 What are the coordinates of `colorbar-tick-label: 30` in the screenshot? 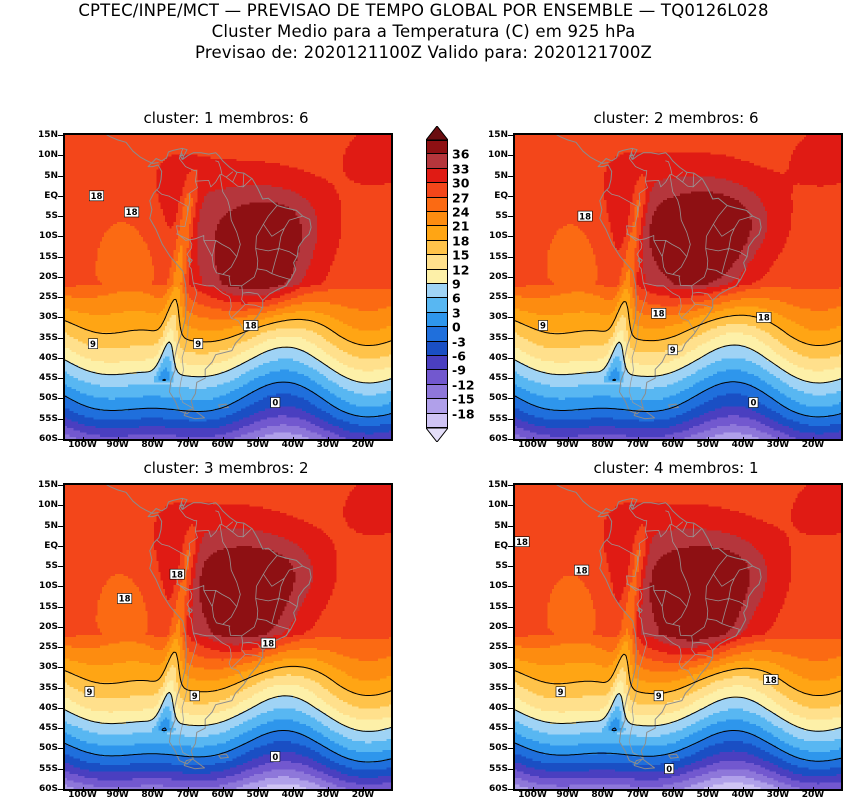 It's located at (461, 183).